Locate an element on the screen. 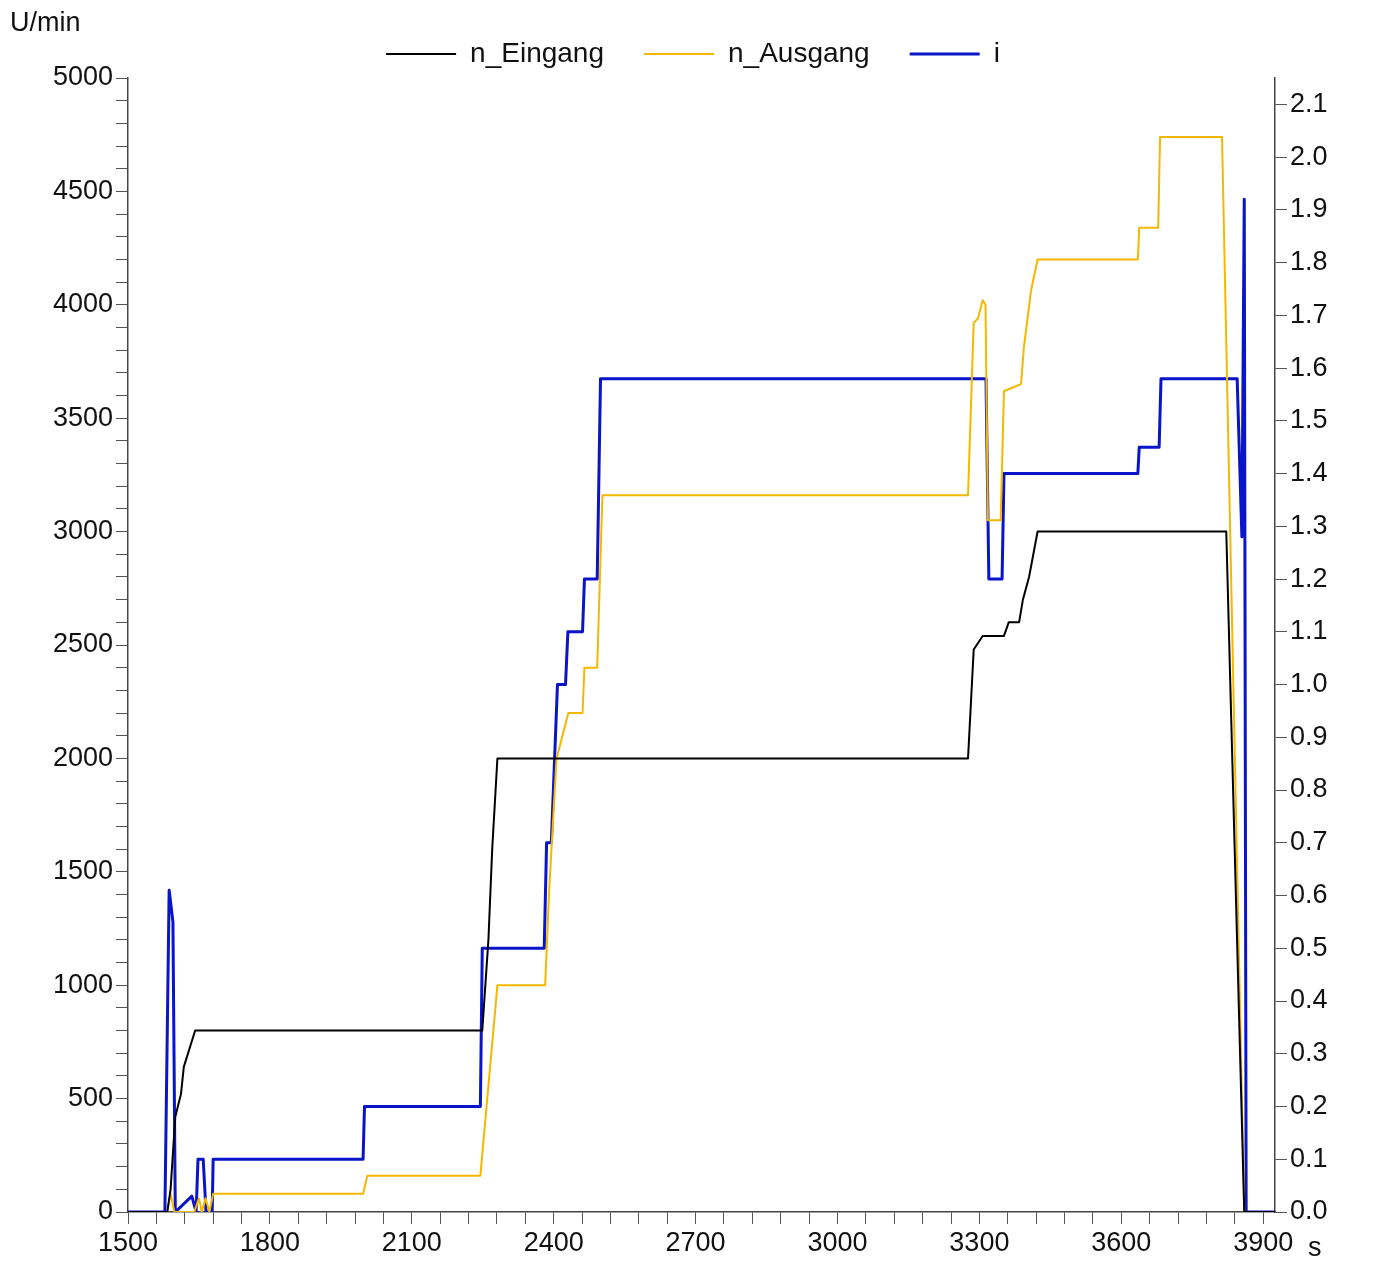 This screenshot has height=1280, width=1386. y-tick-label: 4500 is located at coordinates (82, 189).